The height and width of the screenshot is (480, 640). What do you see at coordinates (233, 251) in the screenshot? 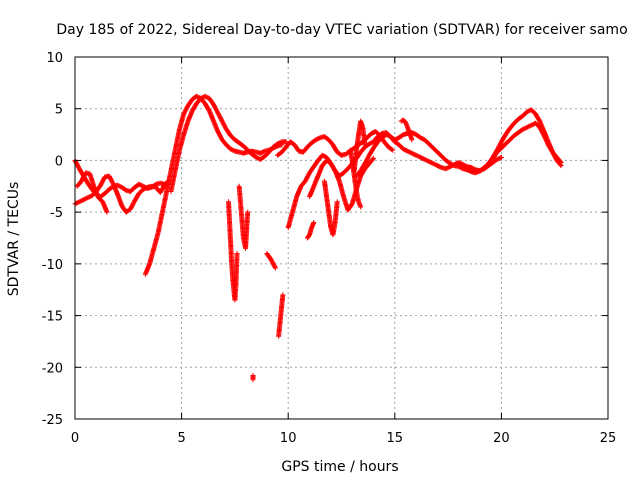
I see `series-dip-7h` at bounding box center [233, 251].